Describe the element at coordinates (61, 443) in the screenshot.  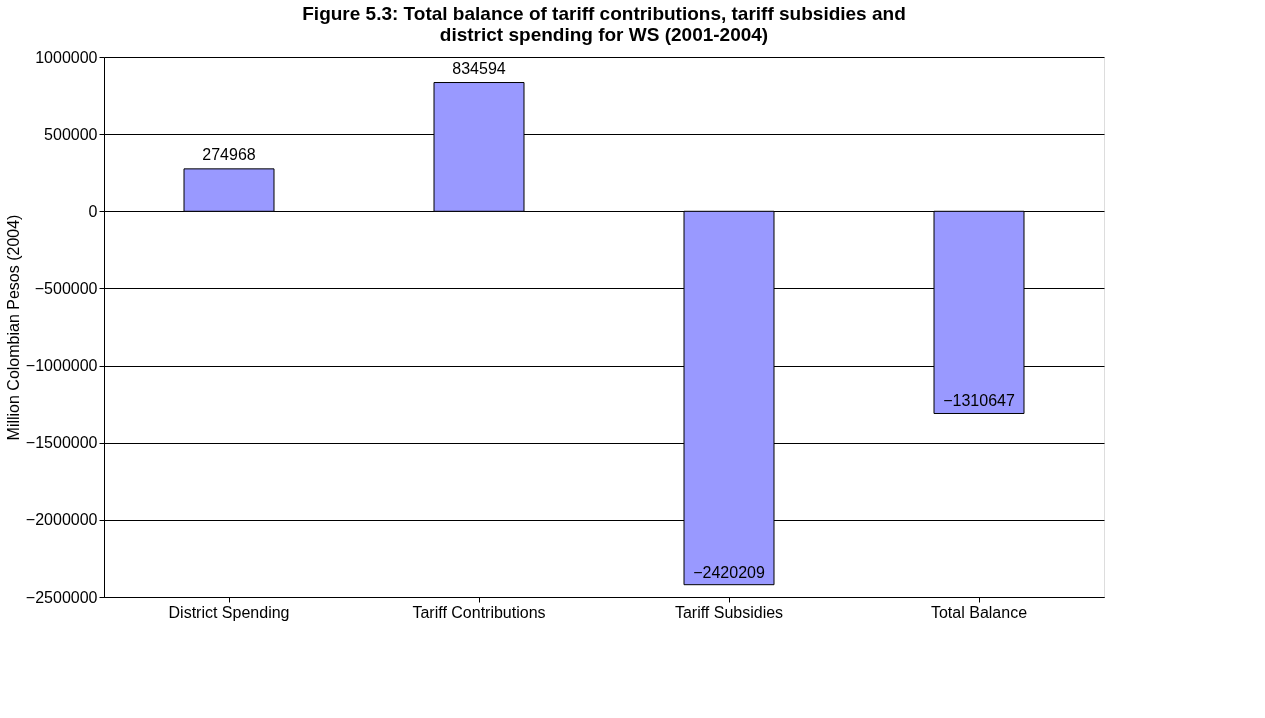
I see `y-tick-label: −1500000` at that location.